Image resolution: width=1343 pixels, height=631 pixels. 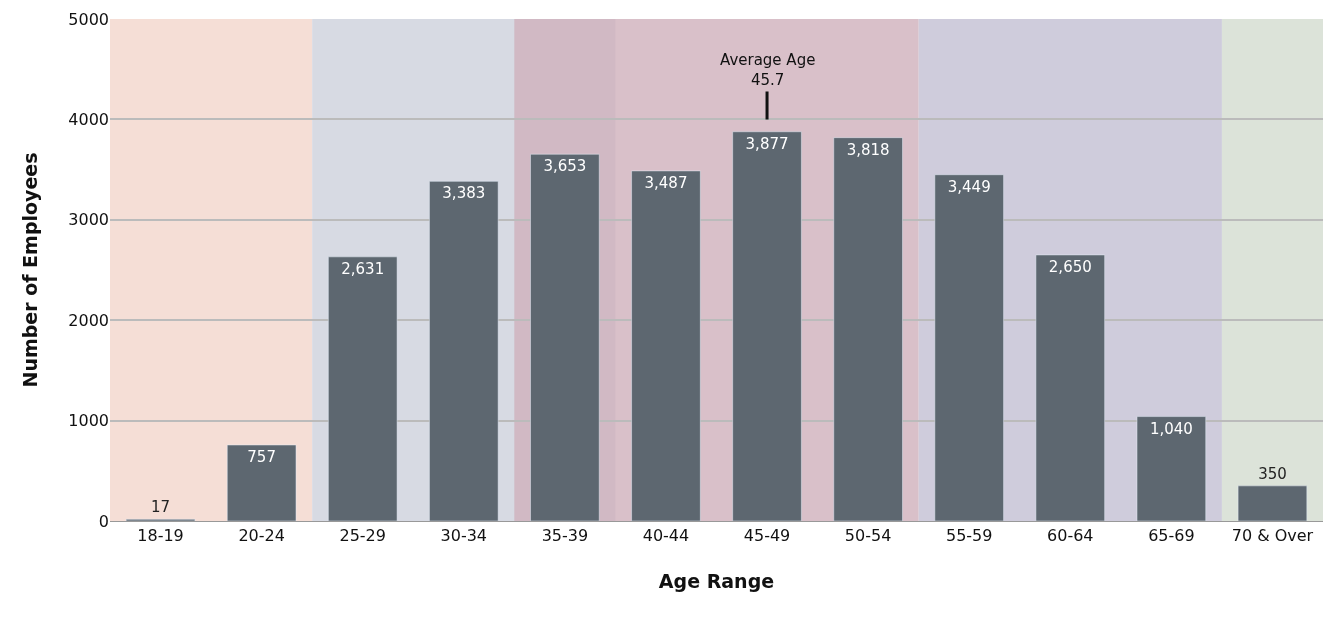 What do you see at coordinates (1171, 428) in the screenshot?
I see `data-label: 1,040` at bounding box center [1171, 428].